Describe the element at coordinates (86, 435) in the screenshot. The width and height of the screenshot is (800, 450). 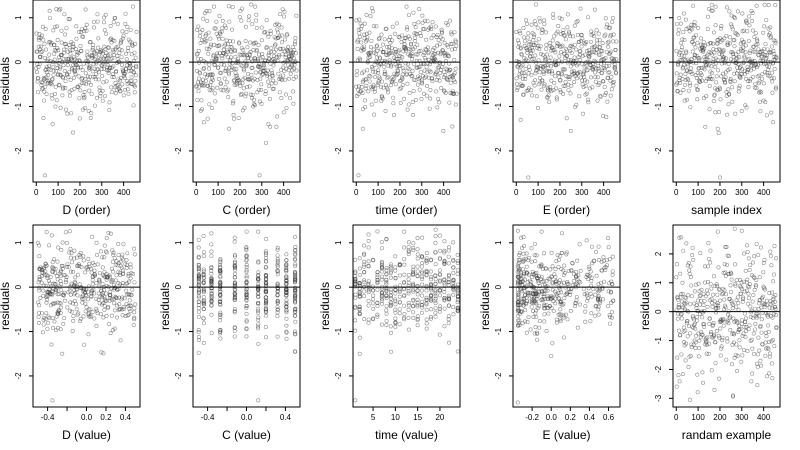
I see `x-axis-label: D (value)` at that location.